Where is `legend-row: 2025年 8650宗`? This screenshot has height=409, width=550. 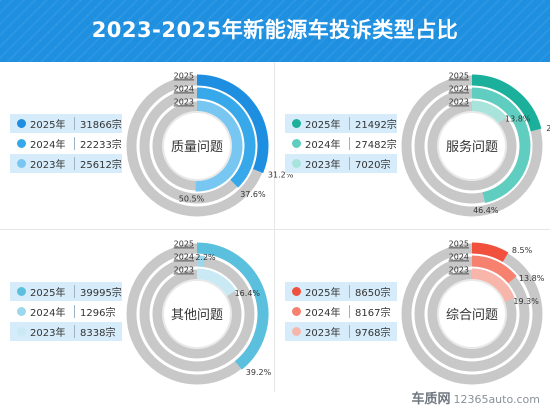 legend-row: 2025年 8650宗 is located at coordinates (341, 292).